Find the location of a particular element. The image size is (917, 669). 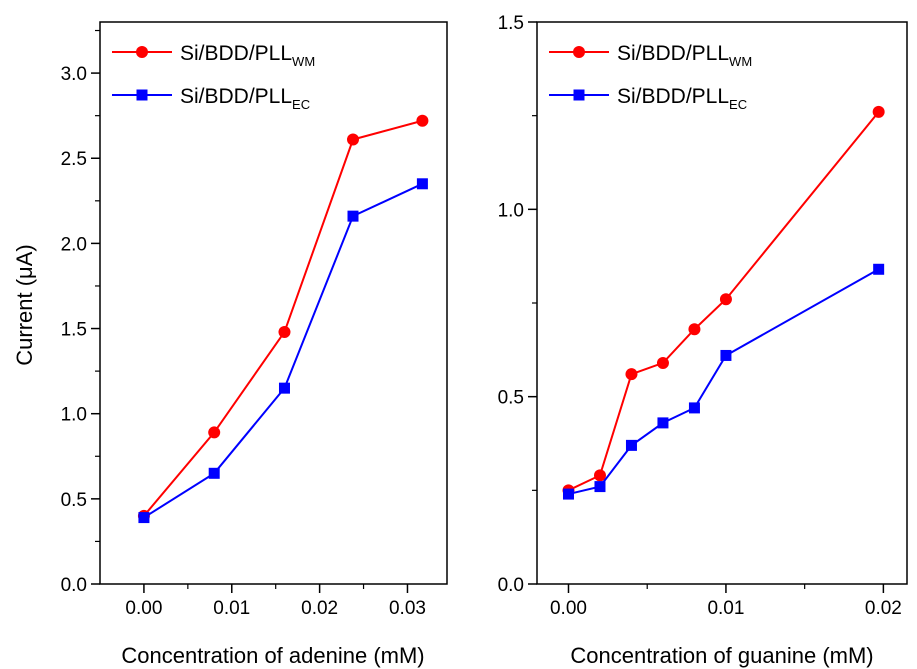

y-tick-label: 3.0 is located at coordinates (74, 74).